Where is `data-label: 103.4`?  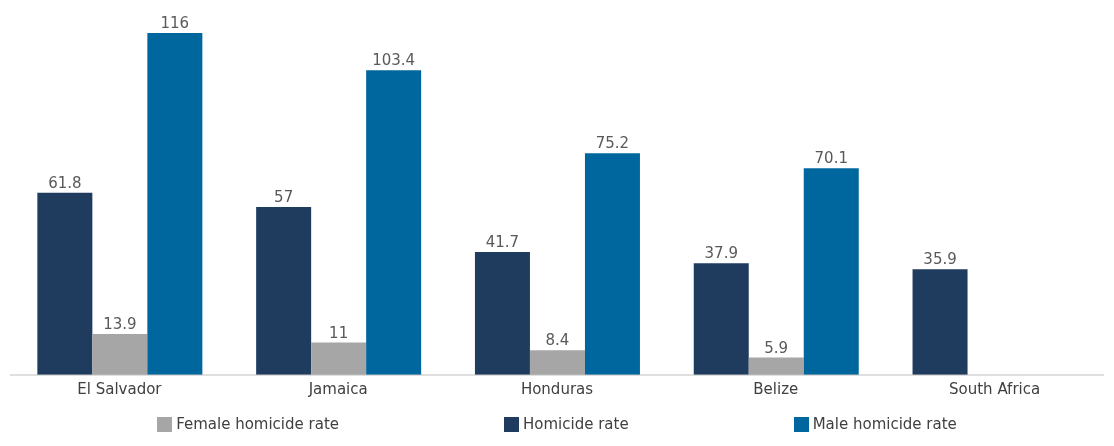
data-label: 103.4 is located at coordinates (394, 60).